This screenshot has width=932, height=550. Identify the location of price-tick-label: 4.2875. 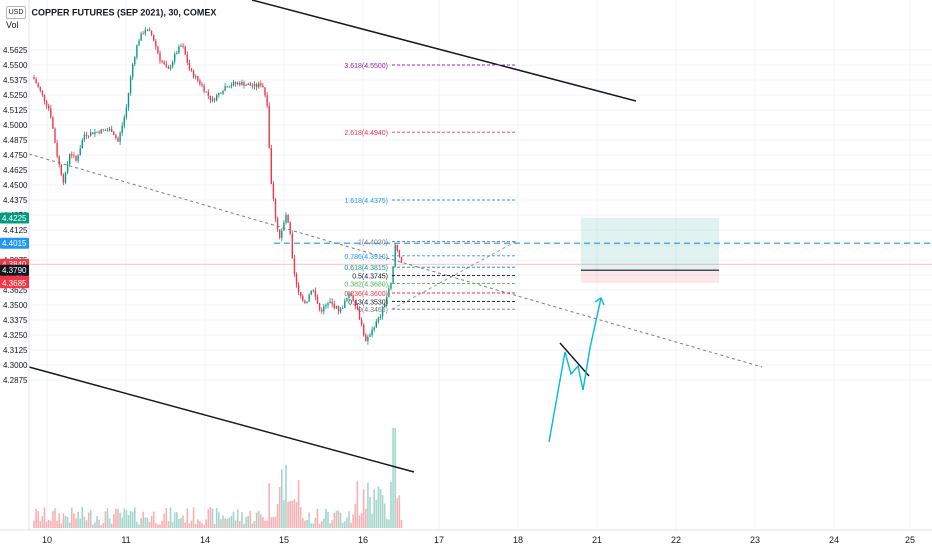
(15, 380).